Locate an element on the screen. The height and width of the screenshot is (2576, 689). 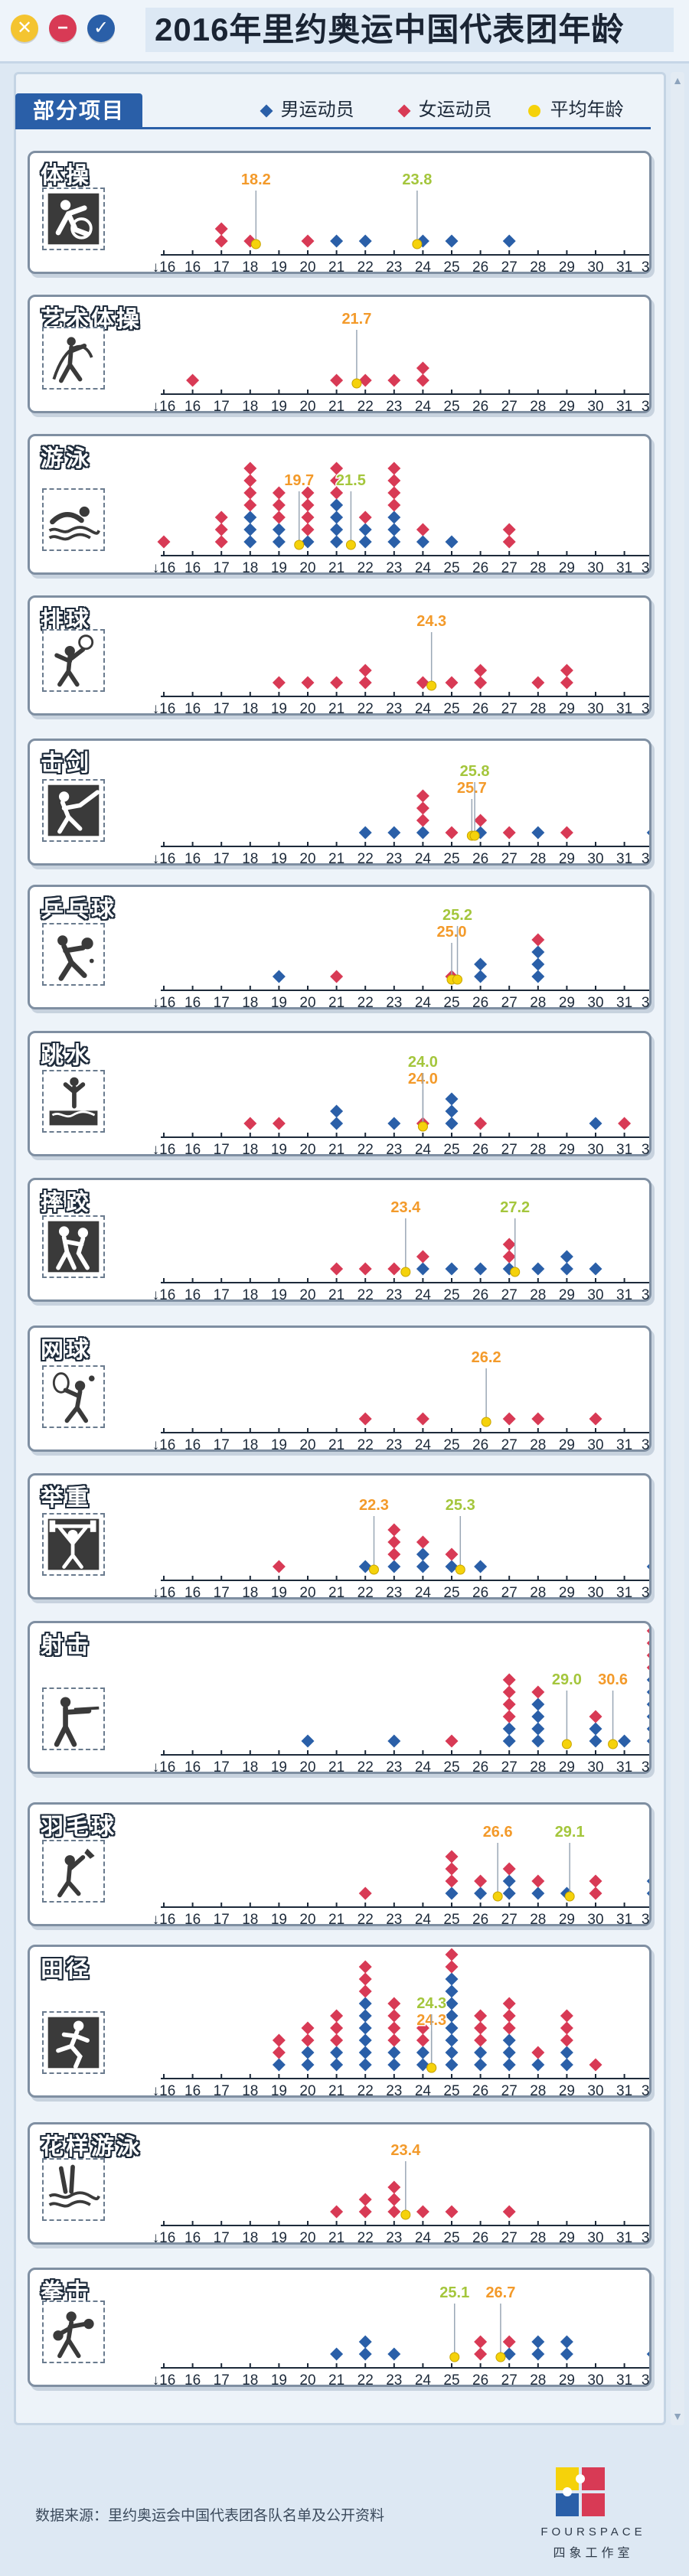
average-age-label: 25.1 is located at coordinates (454, 2293).